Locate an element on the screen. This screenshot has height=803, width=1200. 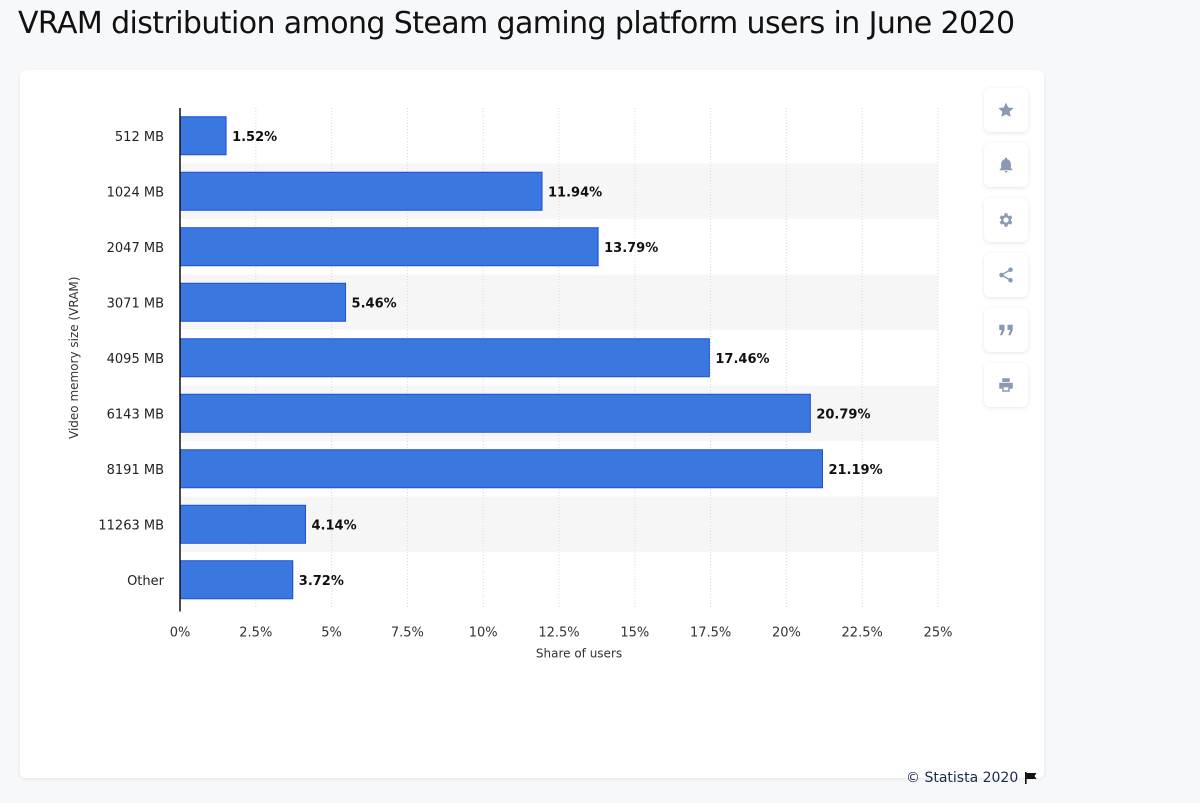
category-label: 6143 MB is located at coordinates (135, 414).